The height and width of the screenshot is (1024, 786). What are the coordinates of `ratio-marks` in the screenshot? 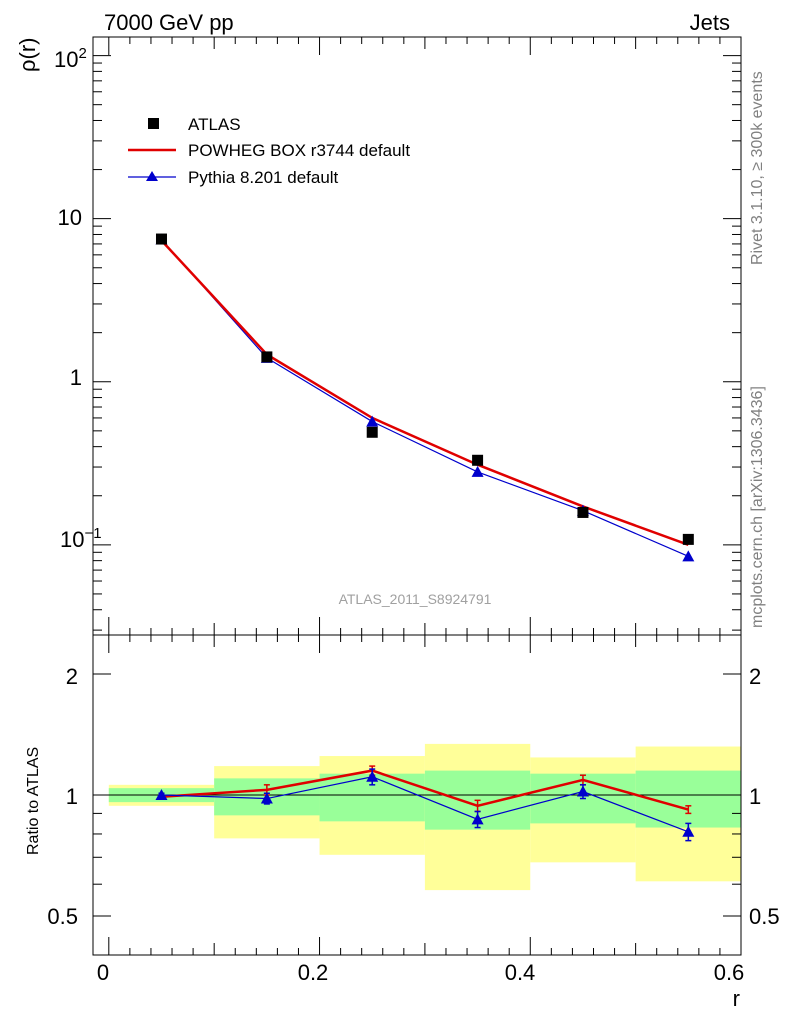 It's located at (425, 803).